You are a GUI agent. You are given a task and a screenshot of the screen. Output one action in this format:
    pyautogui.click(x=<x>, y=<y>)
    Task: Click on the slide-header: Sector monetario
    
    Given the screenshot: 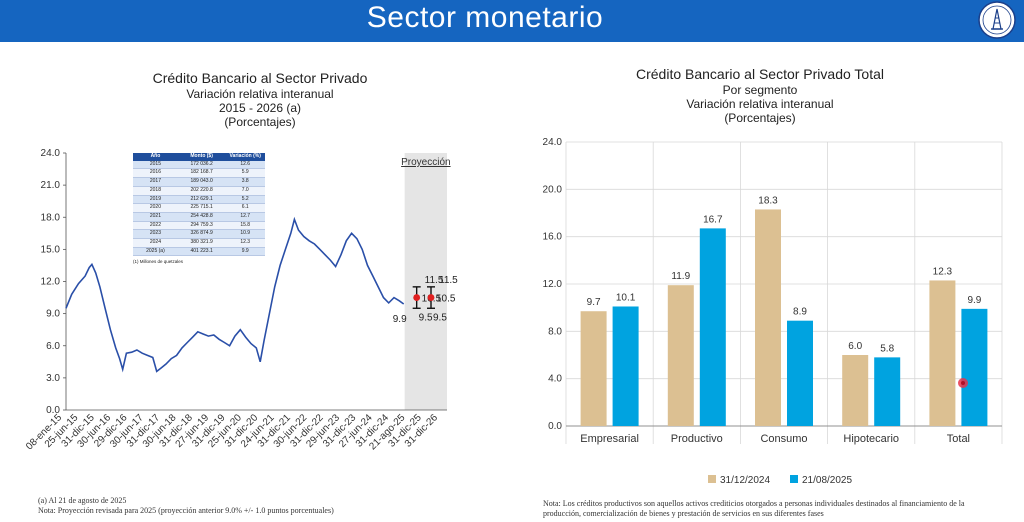 What is the action you would take?
    pyautogui.click(x=512, y=21)
    